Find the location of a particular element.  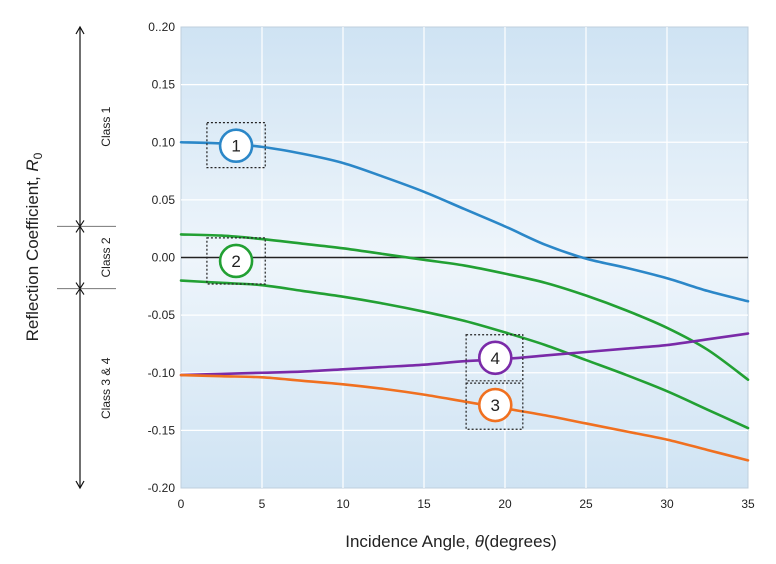

class-label: Class 3 & 4 is located at coordinates (106, 388).